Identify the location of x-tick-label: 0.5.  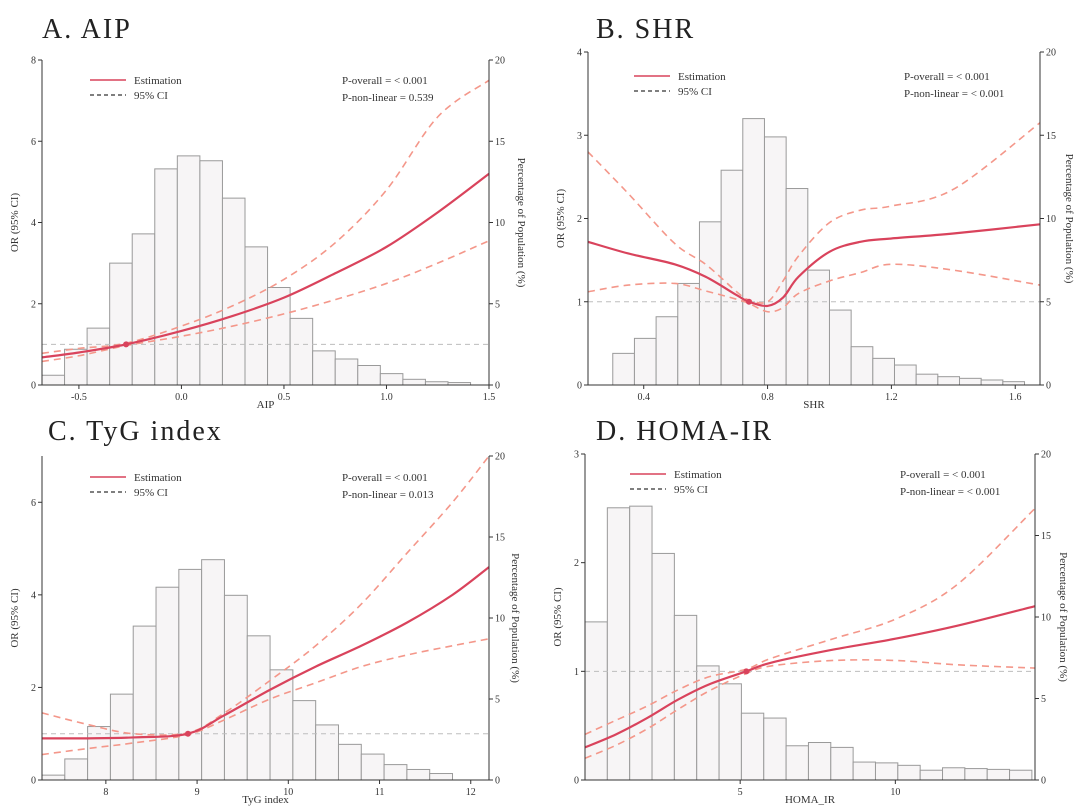
(284, 397).